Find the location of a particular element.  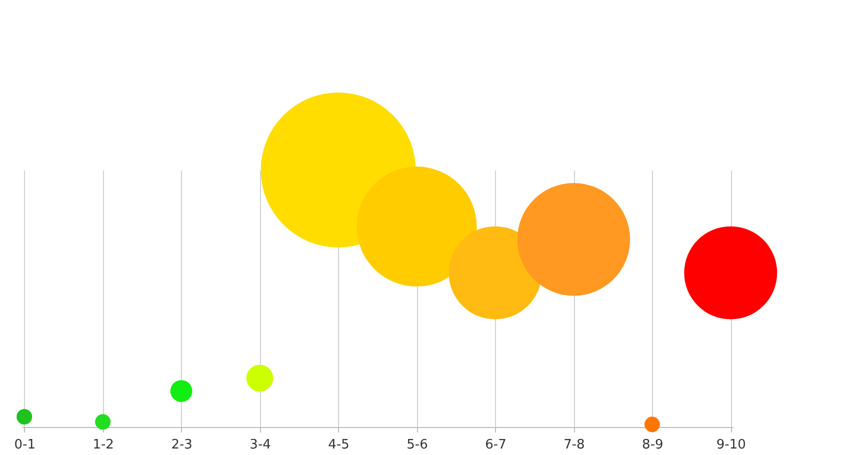

x-tick-label: 0-1 is located at coordinates (25, 445).